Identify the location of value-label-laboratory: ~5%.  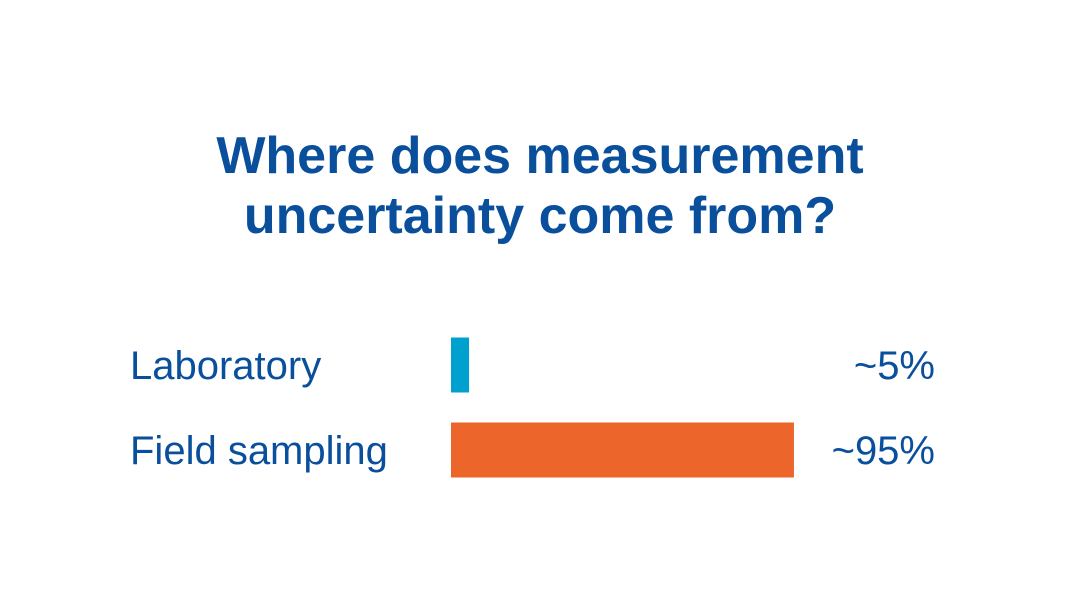
(894, 366).